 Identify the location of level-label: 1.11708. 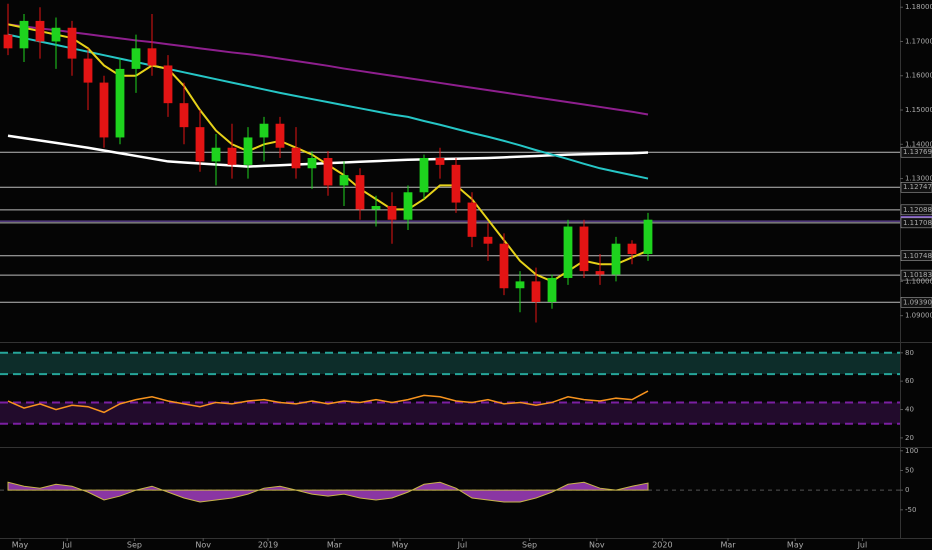
(917, 223).